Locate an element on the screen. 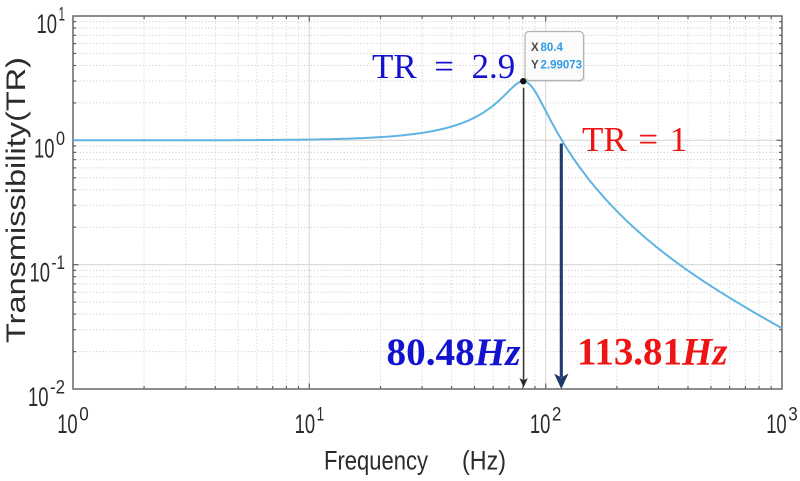 The width and height of the screenshot is (800, 481). svg-text: Y is located at coordinates (535, 66).